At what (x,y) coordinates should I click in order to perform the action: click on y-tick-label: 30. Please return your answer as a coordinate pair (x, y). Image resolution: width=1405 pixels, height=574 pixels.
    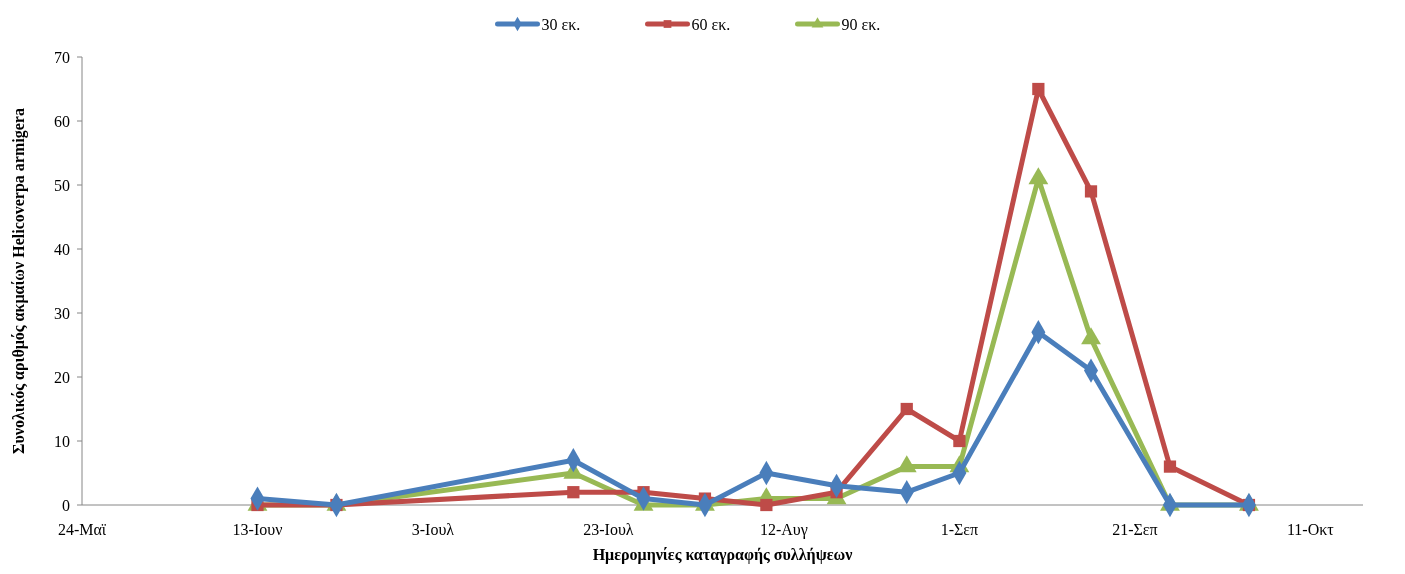
    Looking at the image, I should click on (62, 313).